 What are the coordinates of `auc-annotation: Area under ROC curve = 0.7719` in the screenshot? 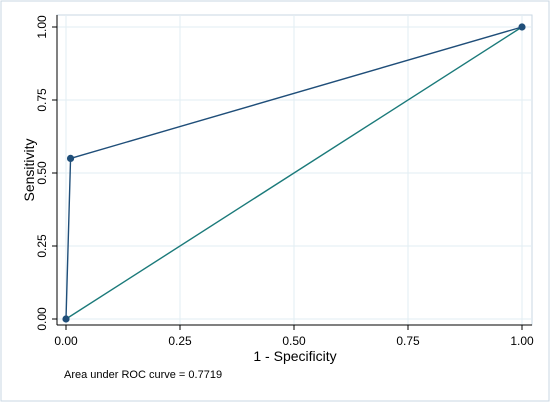 It's located at (143, 375).